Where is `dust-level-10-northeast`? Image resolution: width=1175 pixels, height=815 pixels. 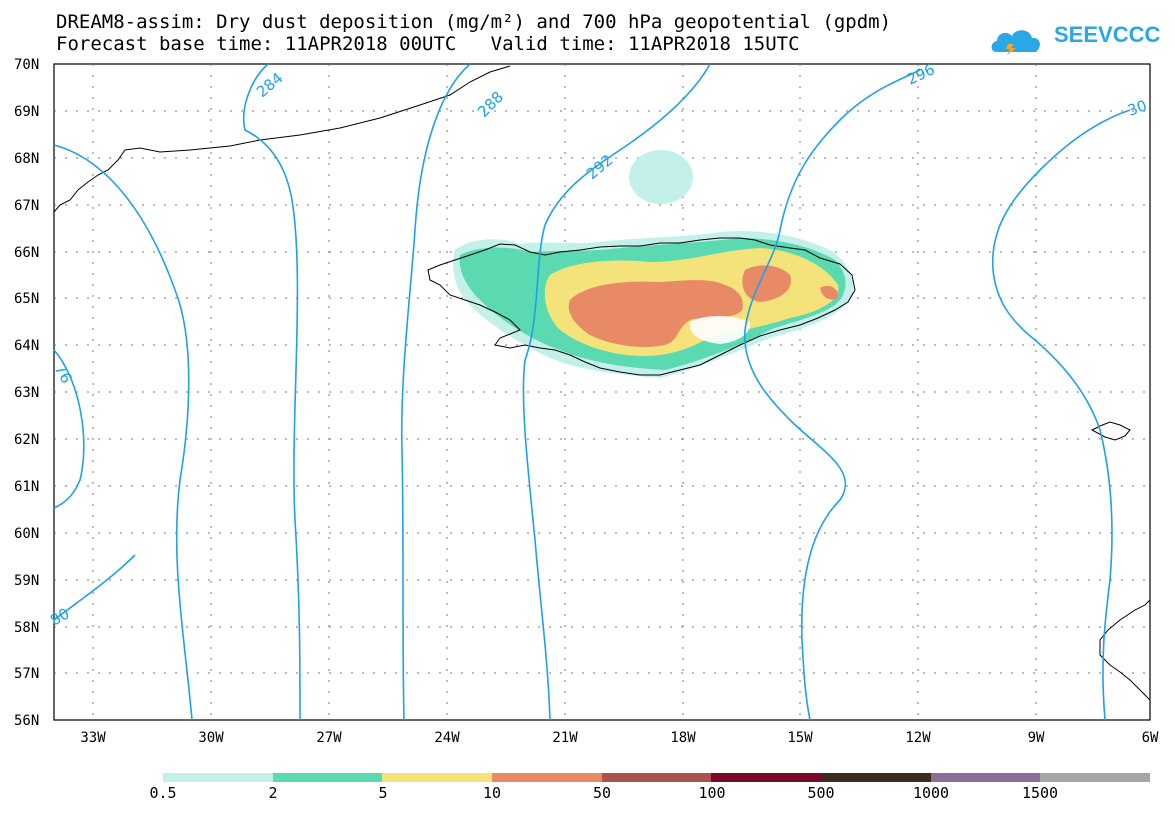 dust-level-10-northeast is located at coordinates (829, 292).